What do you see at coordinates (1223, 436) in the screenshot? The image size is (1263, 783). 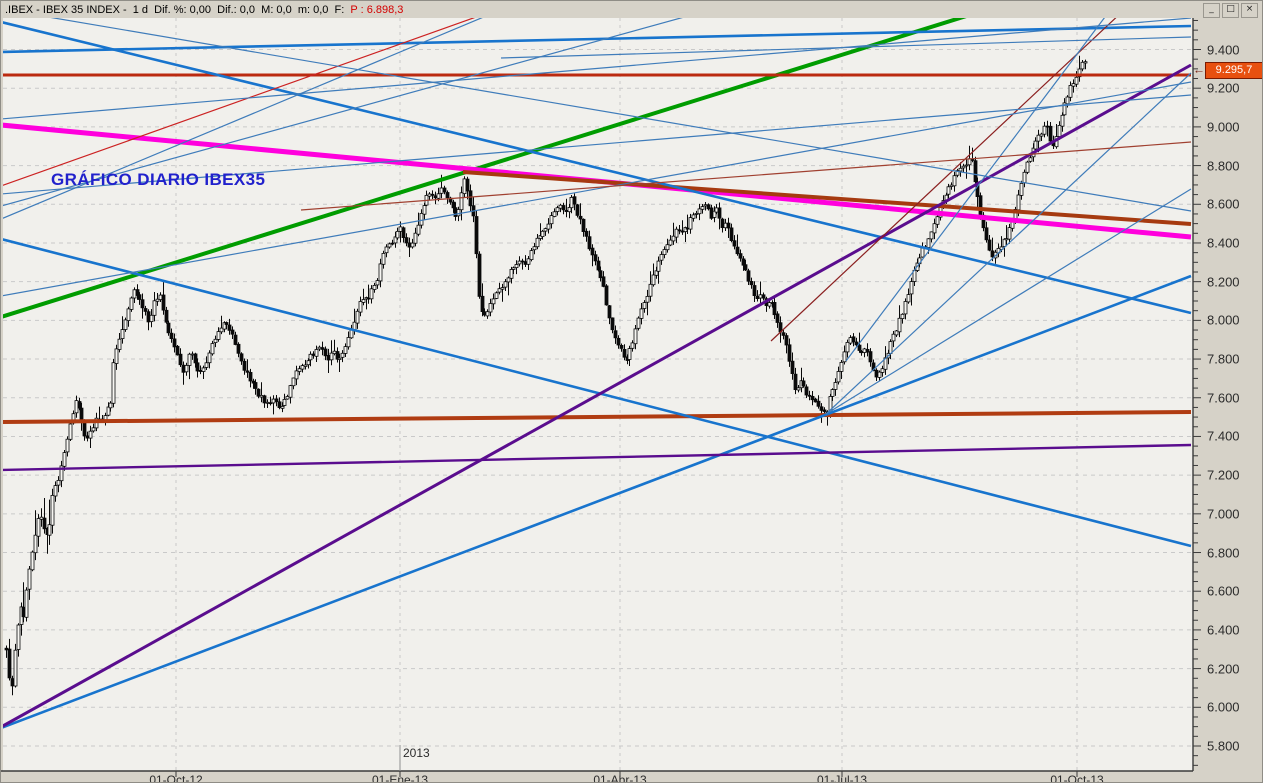 I see `y-axis-label: 7.400` at bounding box center [1223, 436].